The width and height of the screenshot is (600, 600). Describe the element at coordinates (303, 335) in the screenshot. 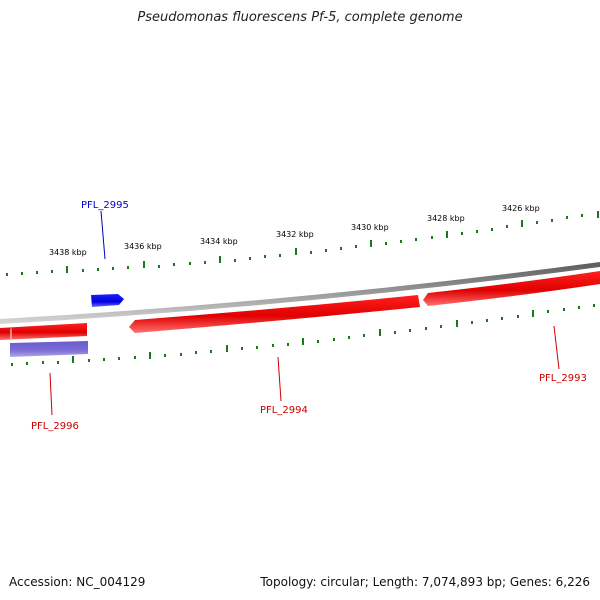

I see `inner-scale-ring` at that location.